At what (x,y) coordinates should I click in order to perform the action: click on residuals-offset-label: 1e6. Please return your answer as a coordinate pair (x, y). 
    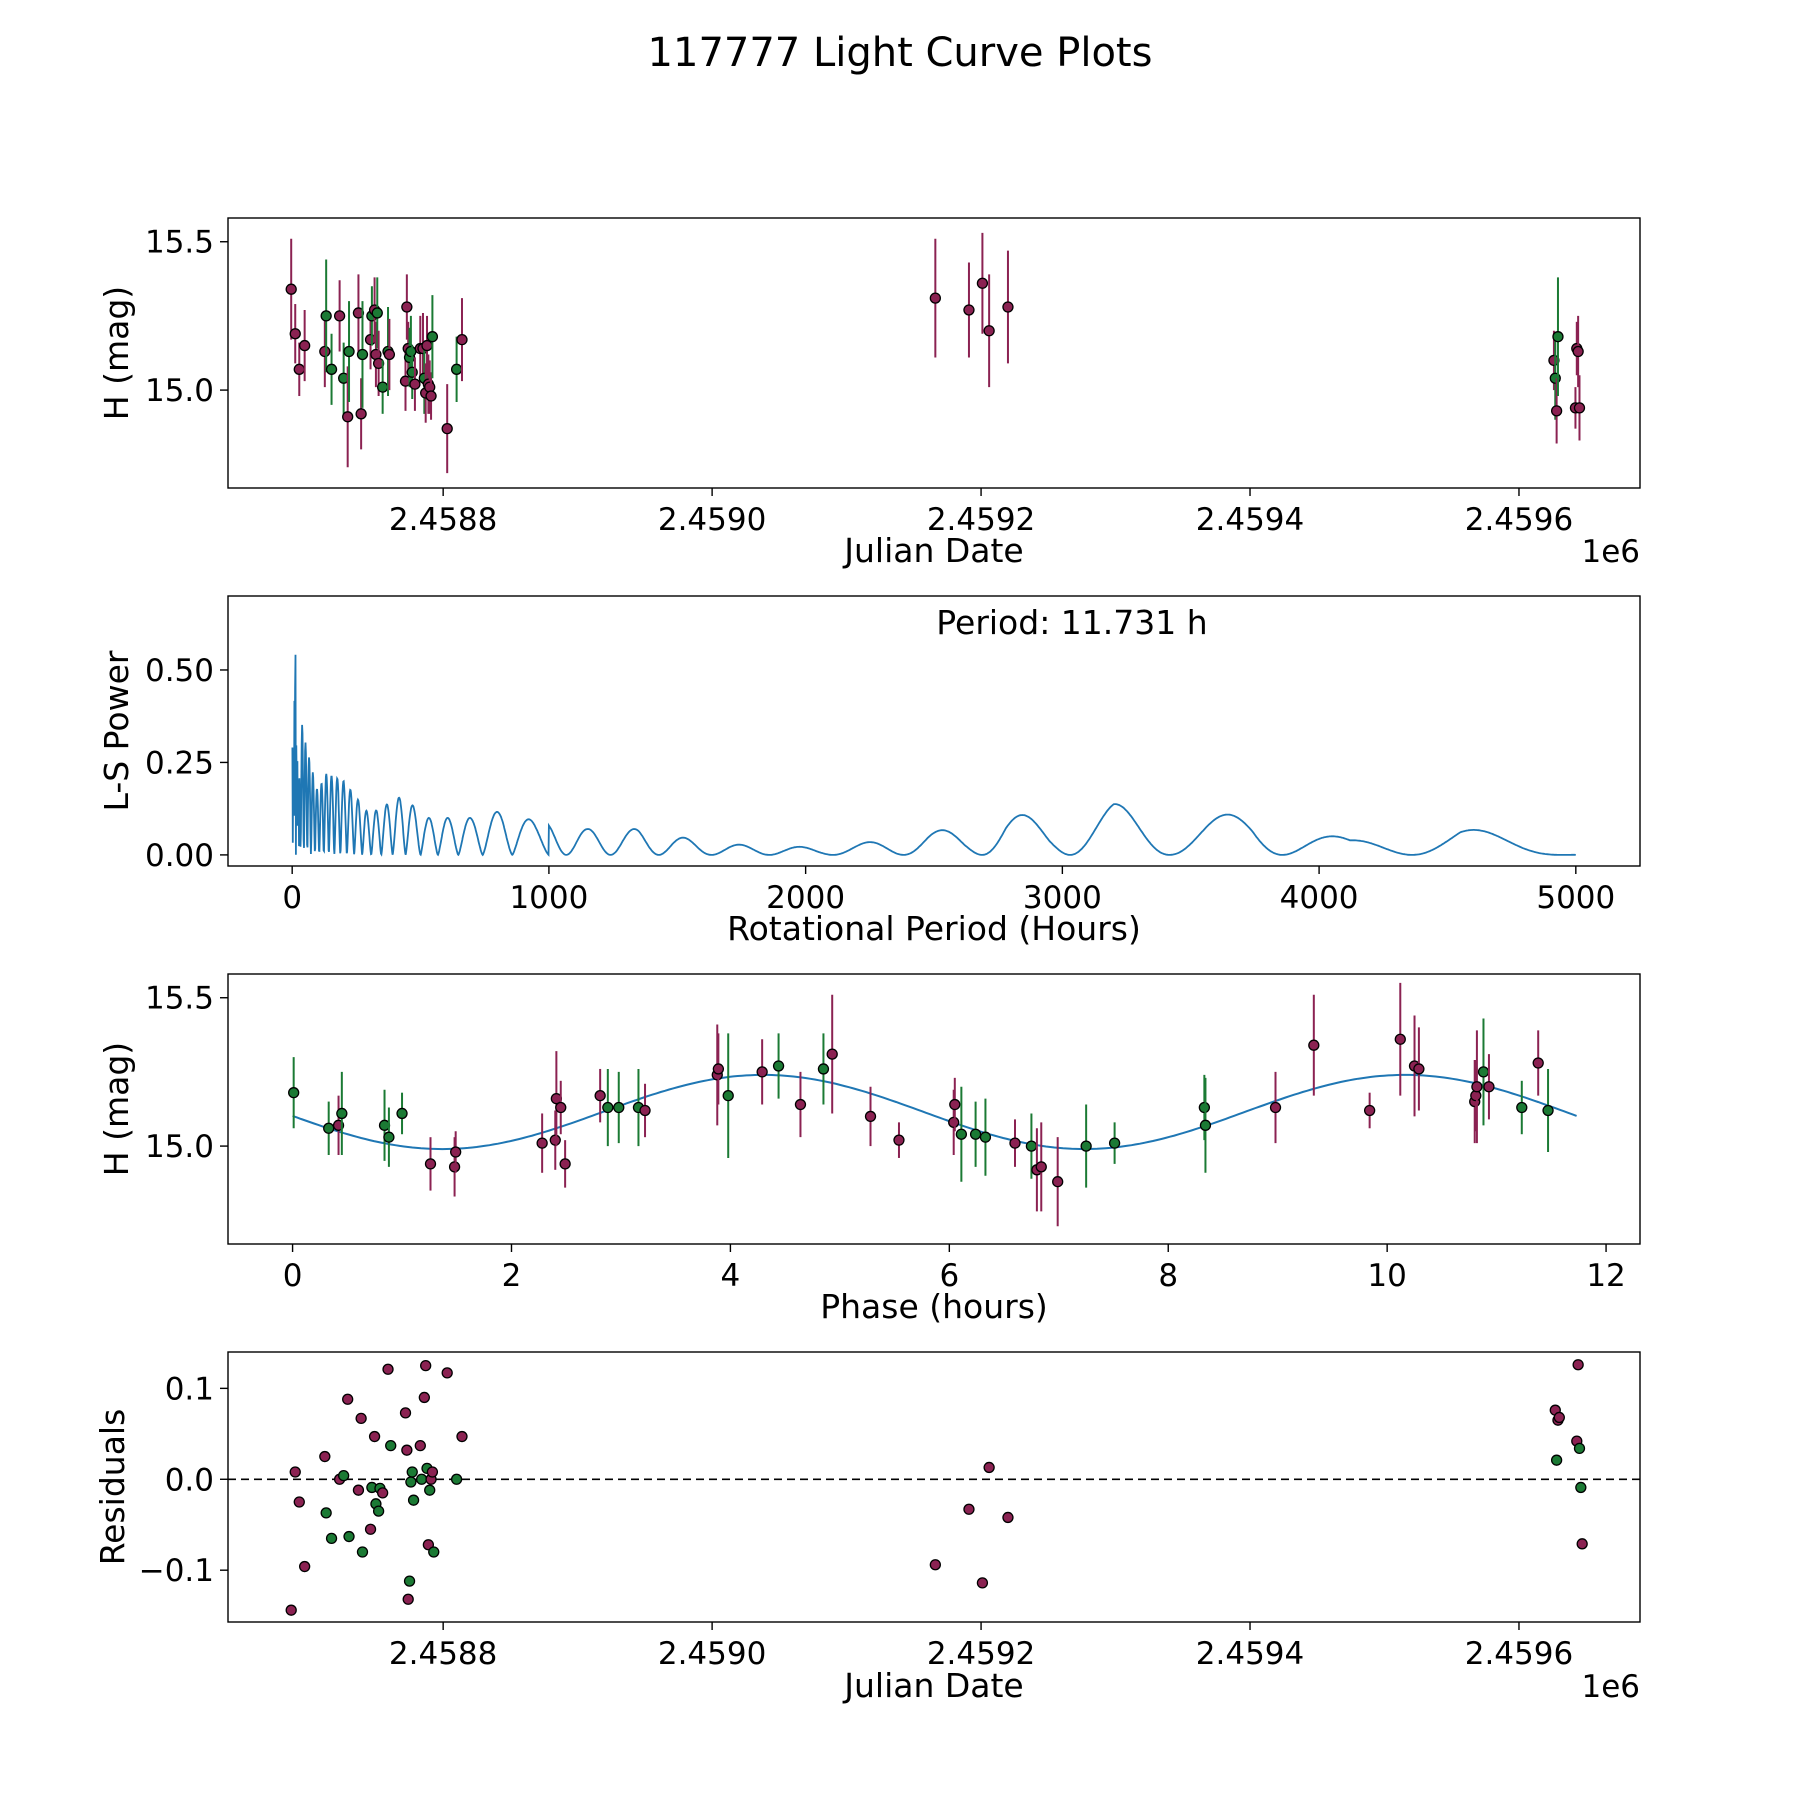
    Looking at the image, I should click on (1610, 1687).